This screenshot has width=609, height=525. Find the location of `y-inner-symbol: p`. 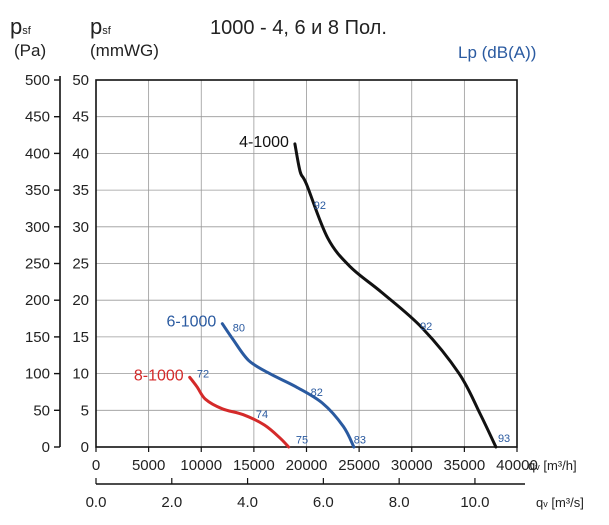

y-inner-symbol: p is located at coordinates (96, 26).